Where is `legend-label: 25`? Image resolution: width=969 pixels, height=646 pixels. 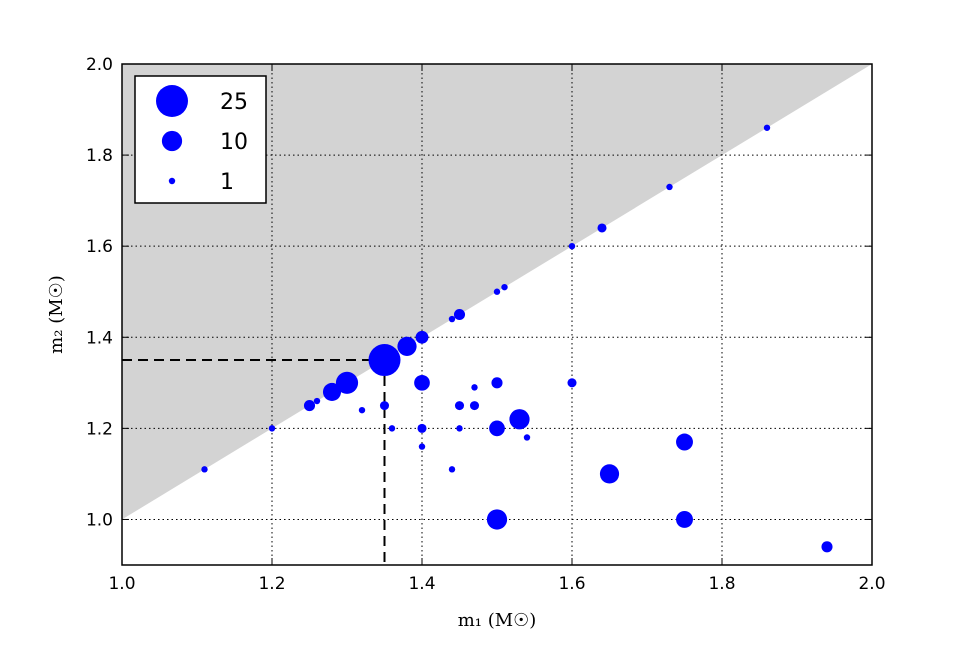
legend-label: 25 is located at coordinates (234, 102).